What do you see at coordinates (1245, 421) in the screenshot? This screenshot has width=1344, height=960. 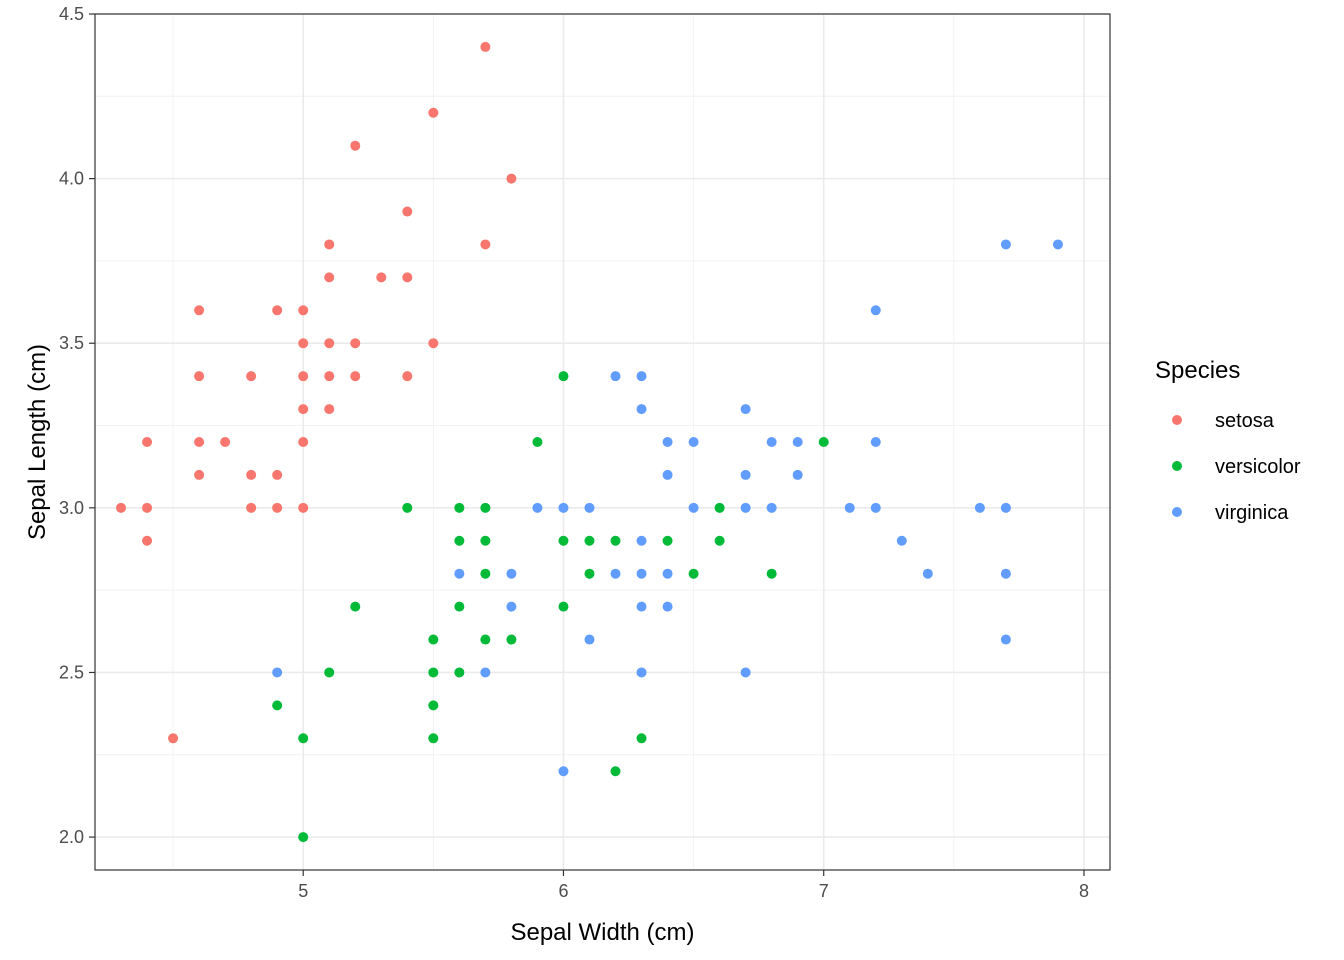 I see `legend-label-setosa: setosa` at bounding box center [1245, 421].